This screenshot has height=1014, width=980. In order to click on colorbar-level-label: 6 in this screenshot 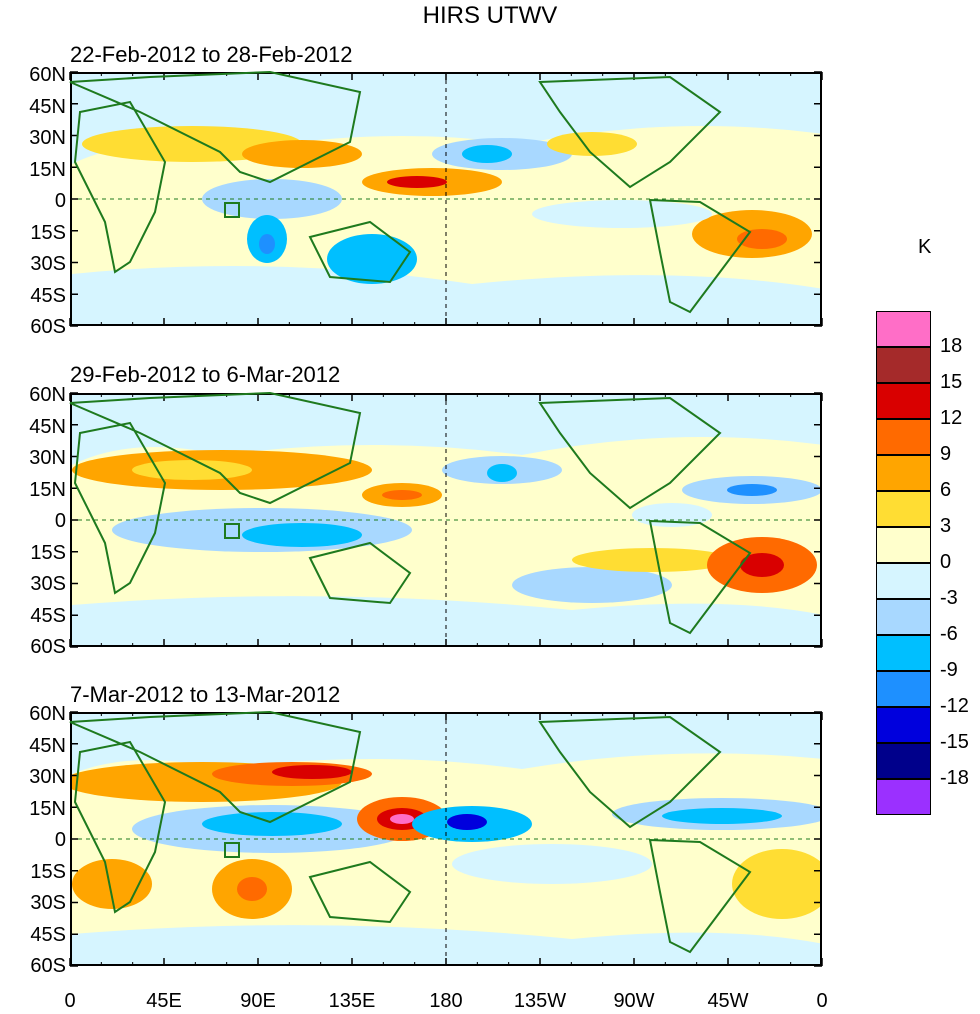, I will do `click(946, 490)`.